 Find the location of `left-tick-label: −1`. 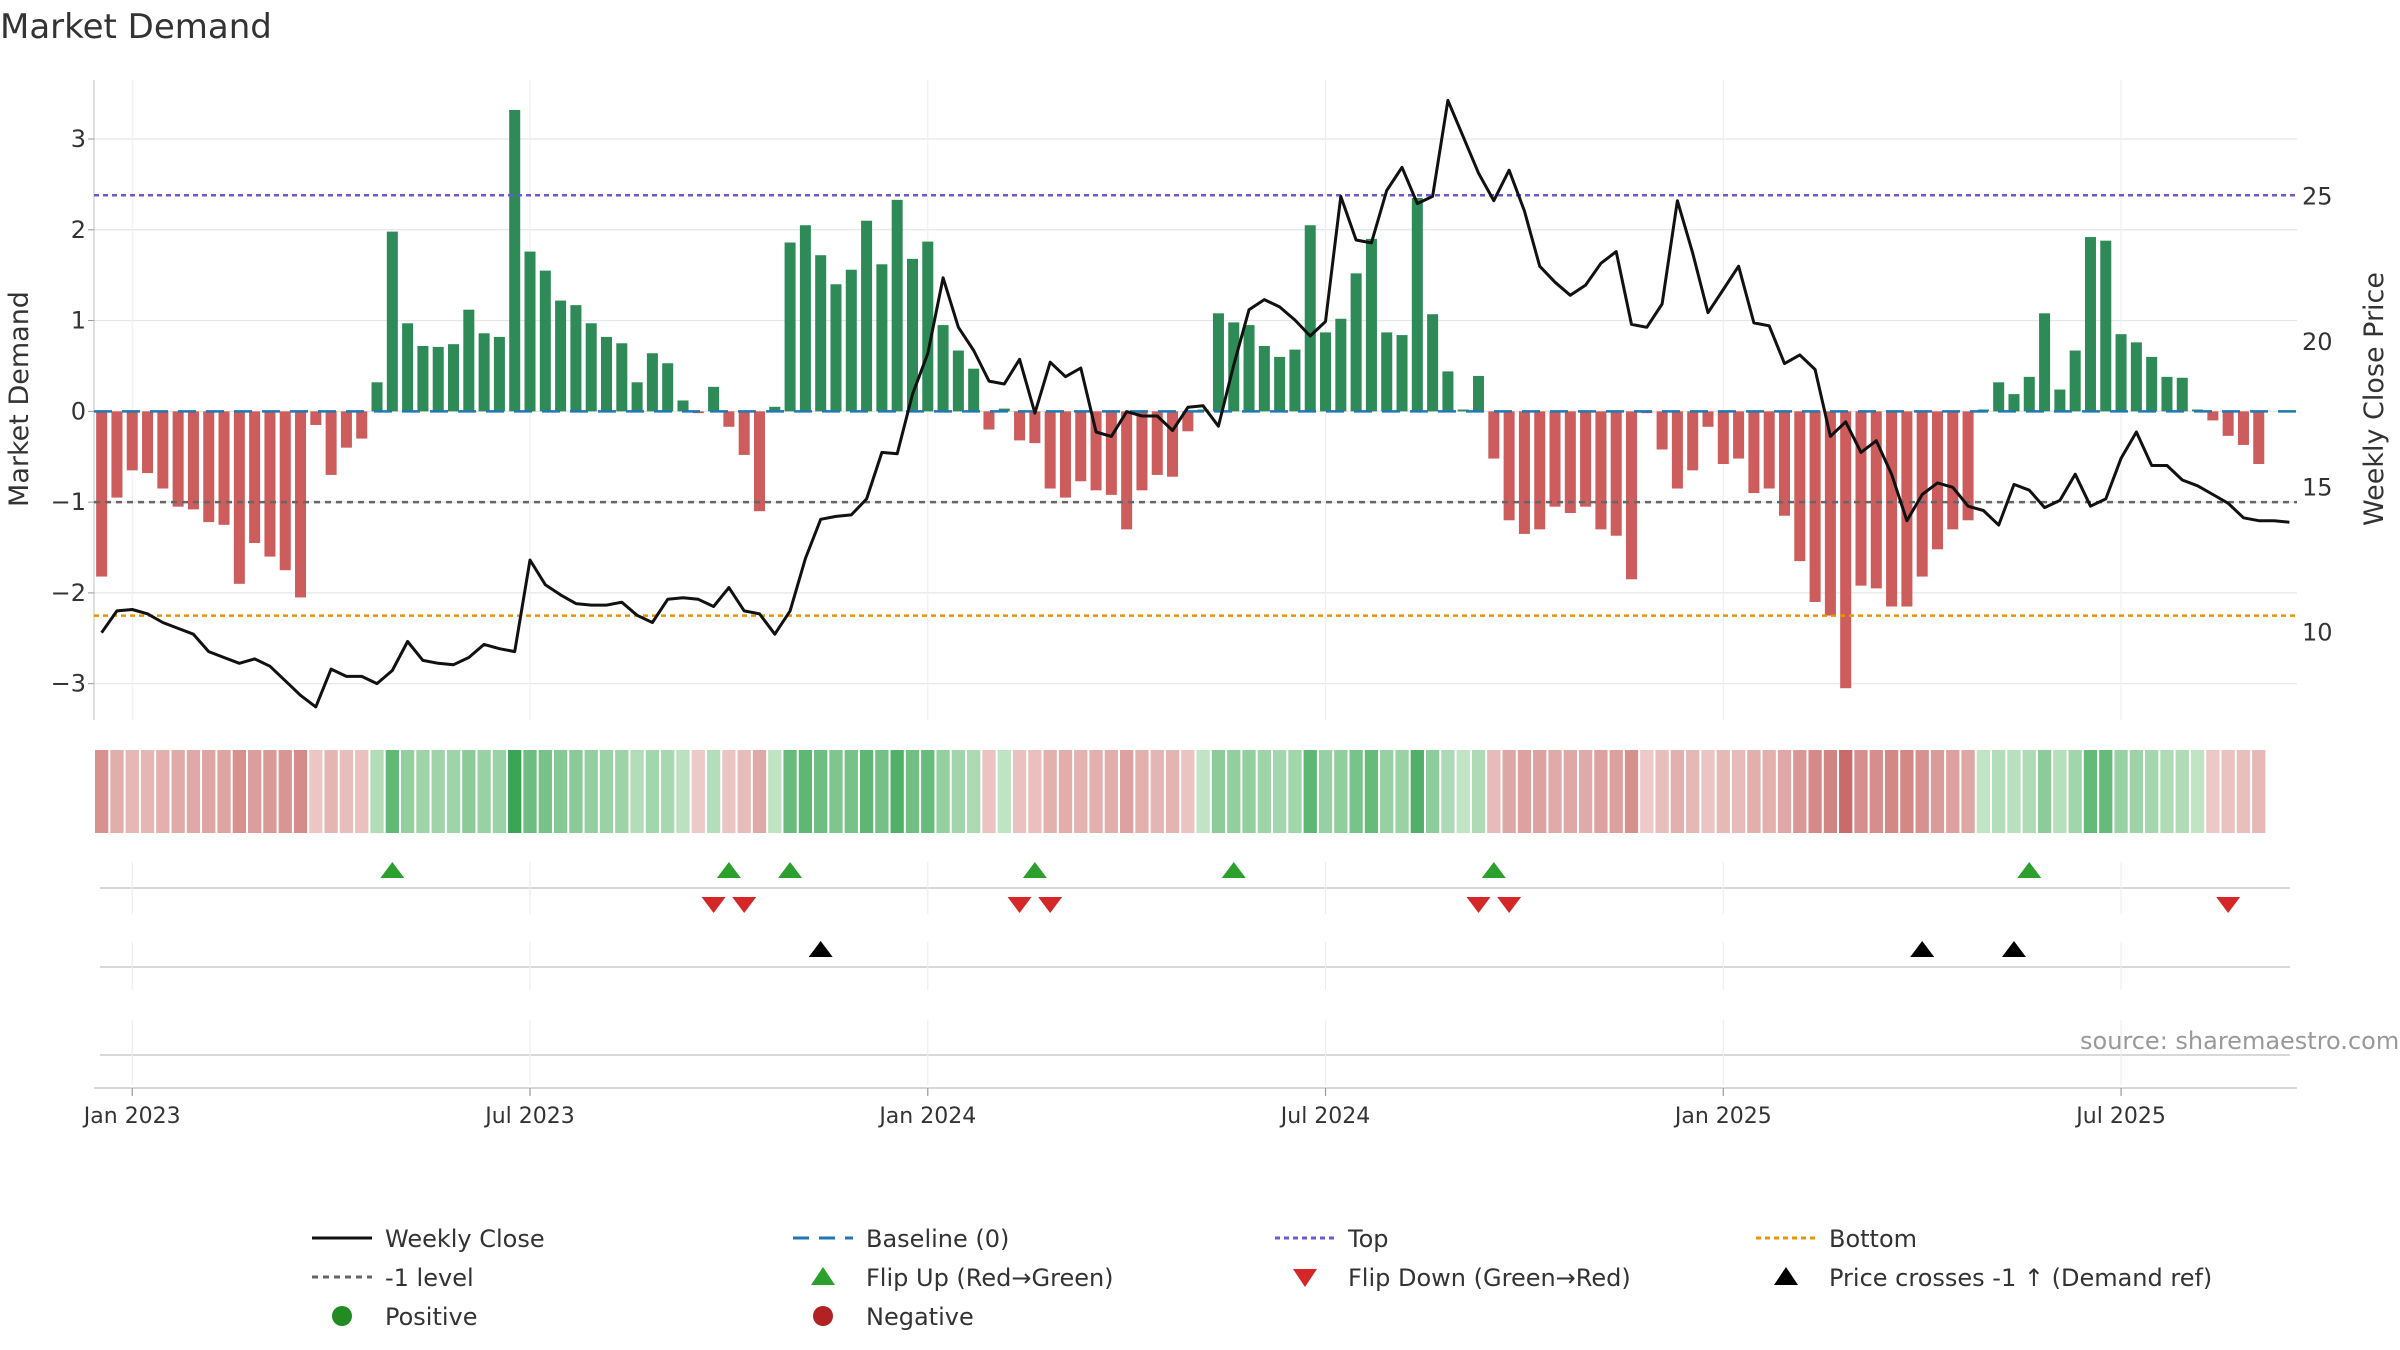

left-tick-label: −1 is located at coordinates (68, 502).